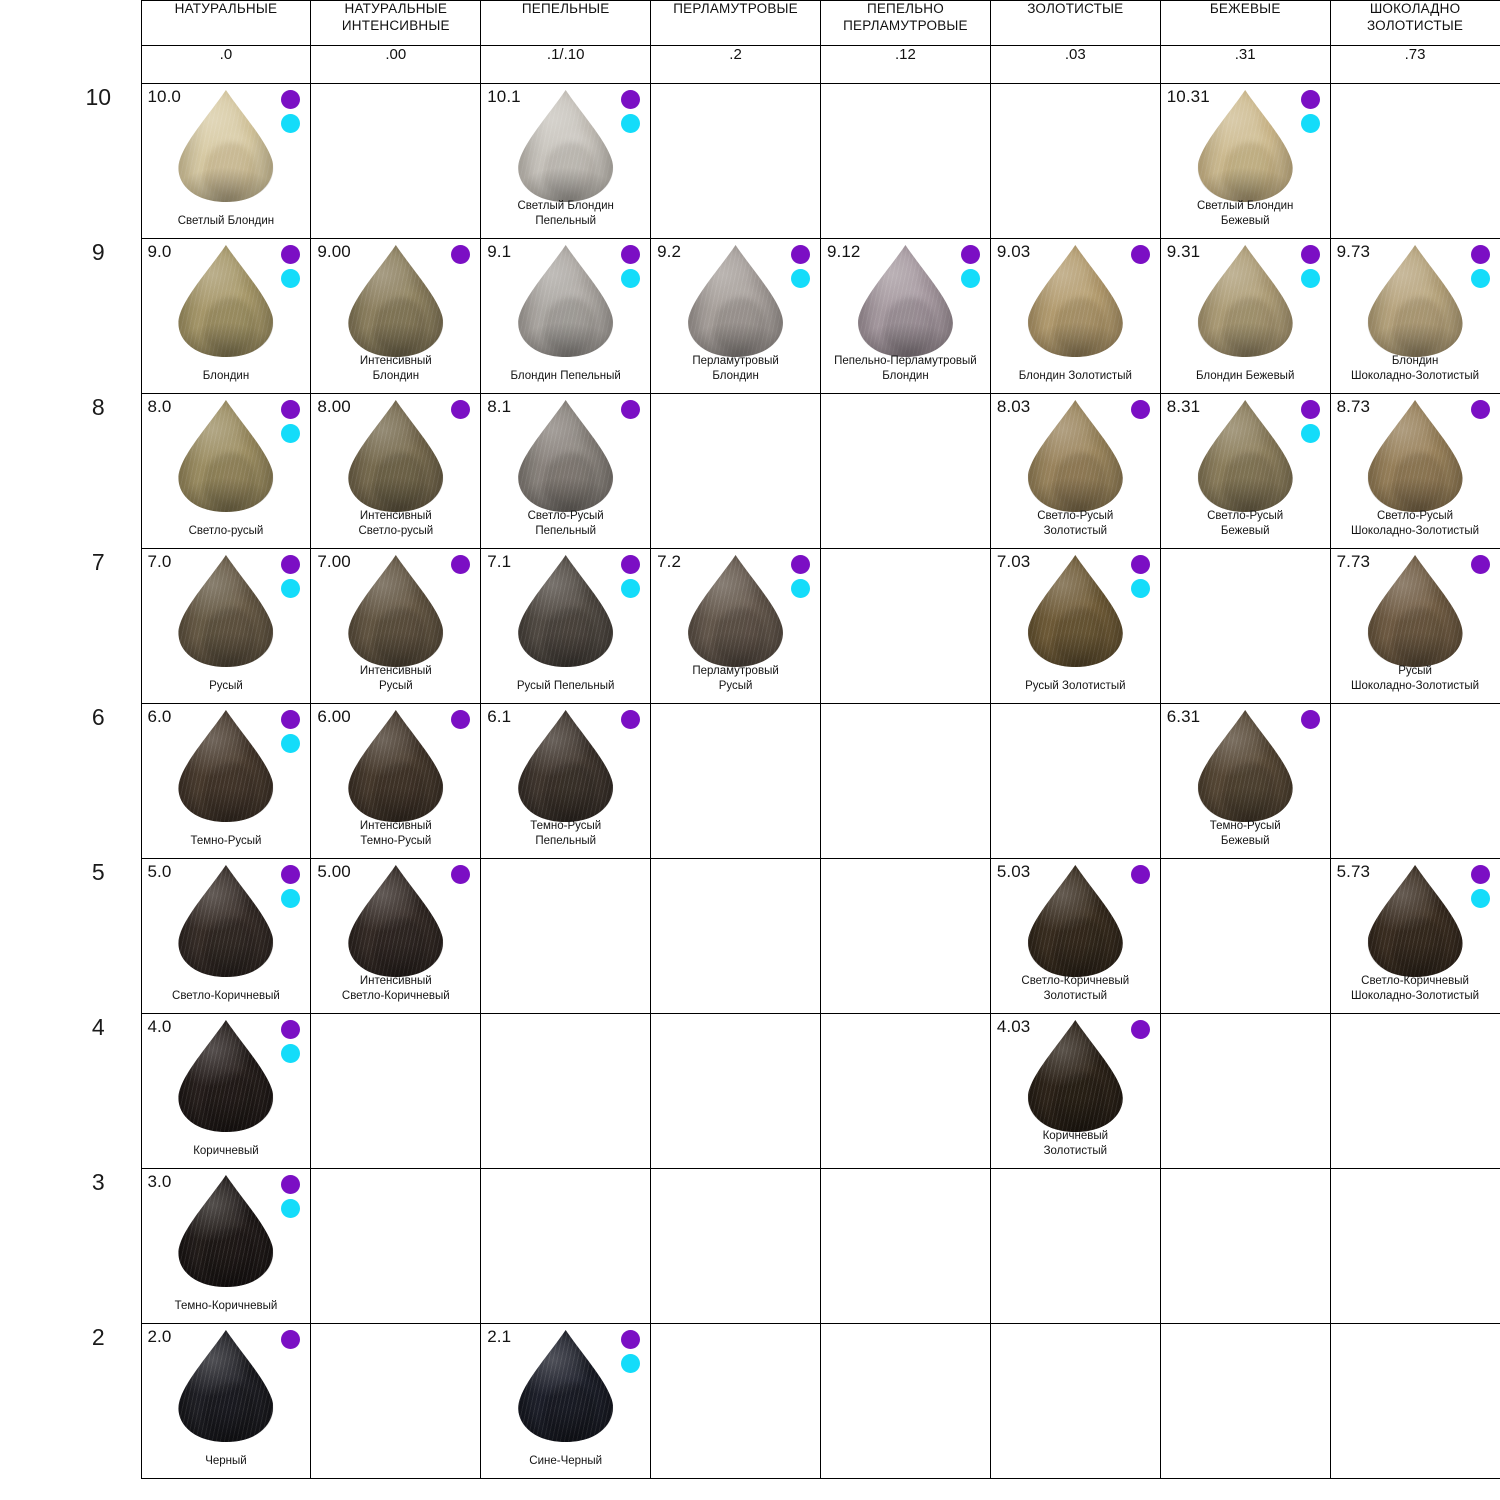 This screenshot has height=1500, width=1500. I want to click on shade-cell: 10.0 Светлый Блондин, so click(226, 161).